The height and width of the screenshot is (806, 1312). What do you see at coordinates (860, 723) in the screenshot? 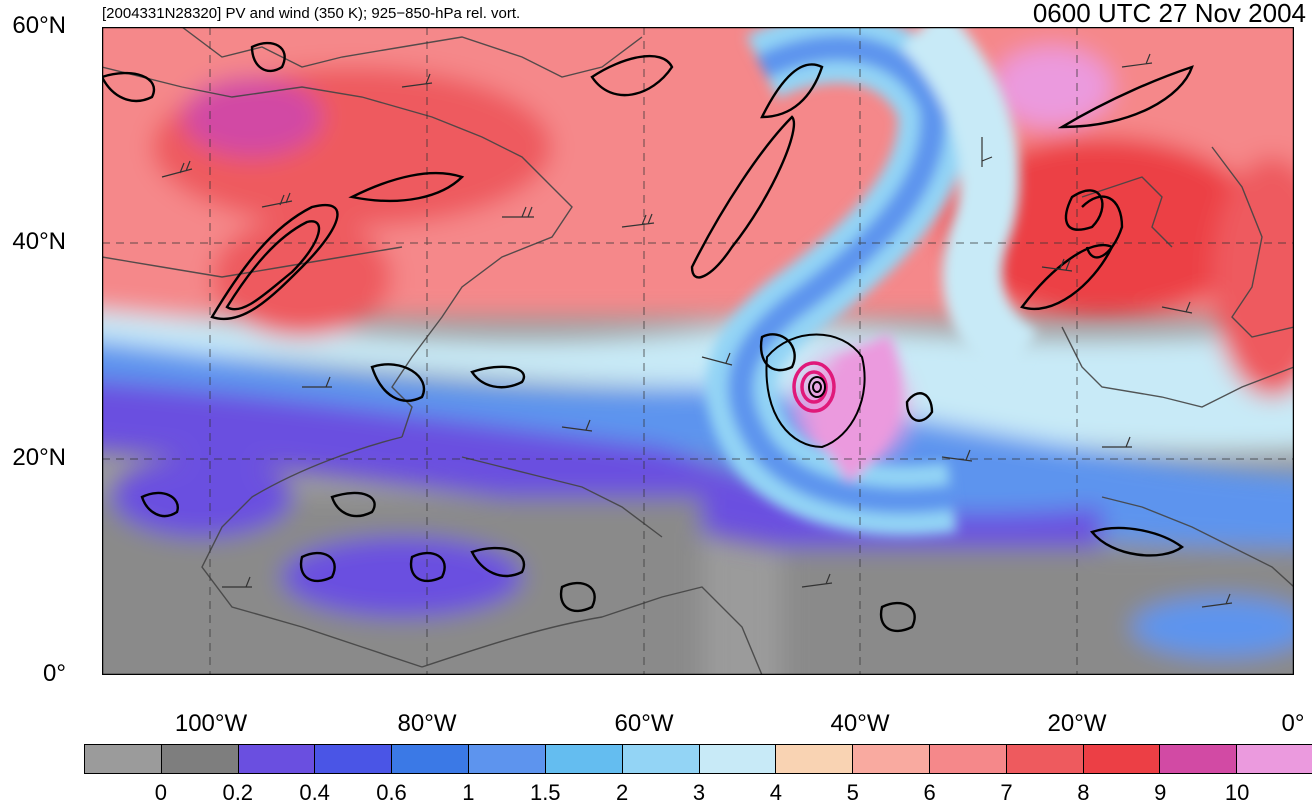
I see `lon-label-40w: 40°W` at bounding box center [860, 723].